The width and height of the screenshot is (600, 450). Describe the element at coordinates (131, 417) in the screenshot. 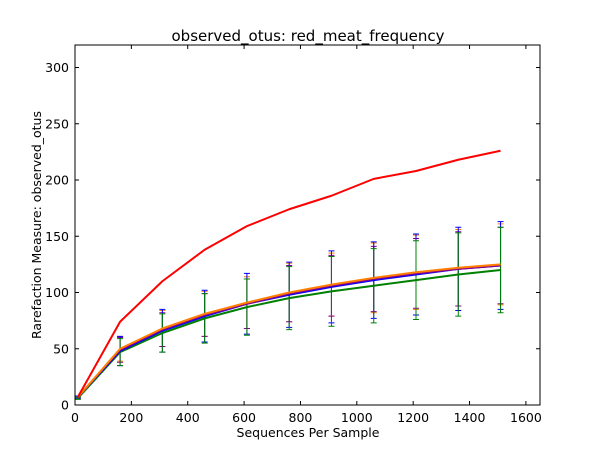

I see `x-tick-label-1: 200` at that location.